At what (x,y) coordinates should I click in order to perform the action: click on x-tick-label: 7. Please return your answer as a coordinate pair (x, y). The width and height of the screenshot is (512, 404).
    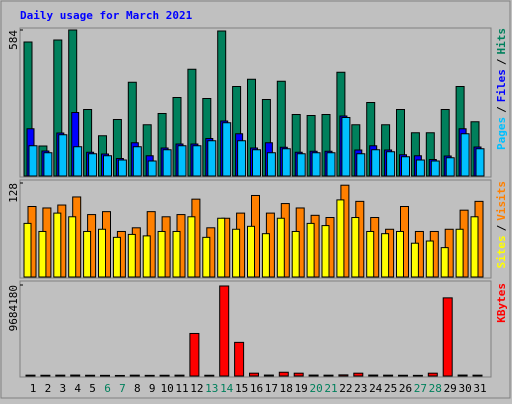
    Looking at the image, I should click on (122, 388).